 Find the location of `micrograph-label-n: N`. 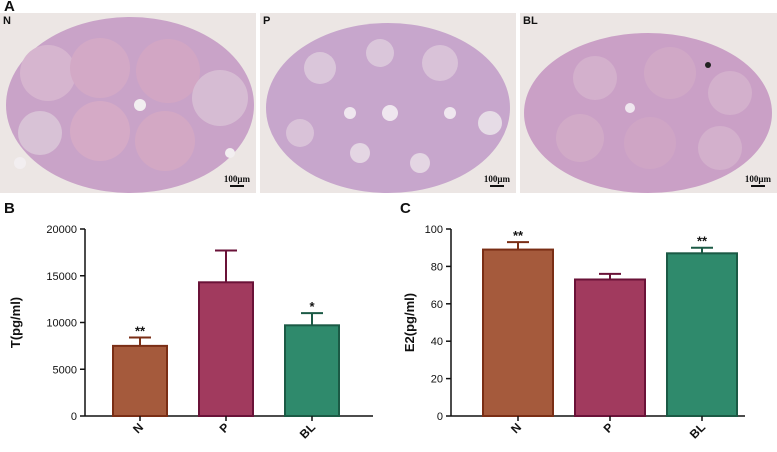

micrograph-label-n: N is located at coordinates (7, 21).